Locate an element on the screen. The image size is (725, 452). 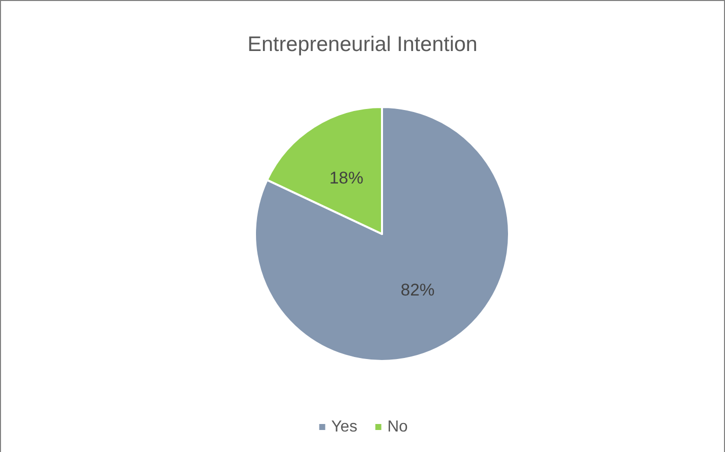
data-label: 82% is located at coordinates (417, 290).